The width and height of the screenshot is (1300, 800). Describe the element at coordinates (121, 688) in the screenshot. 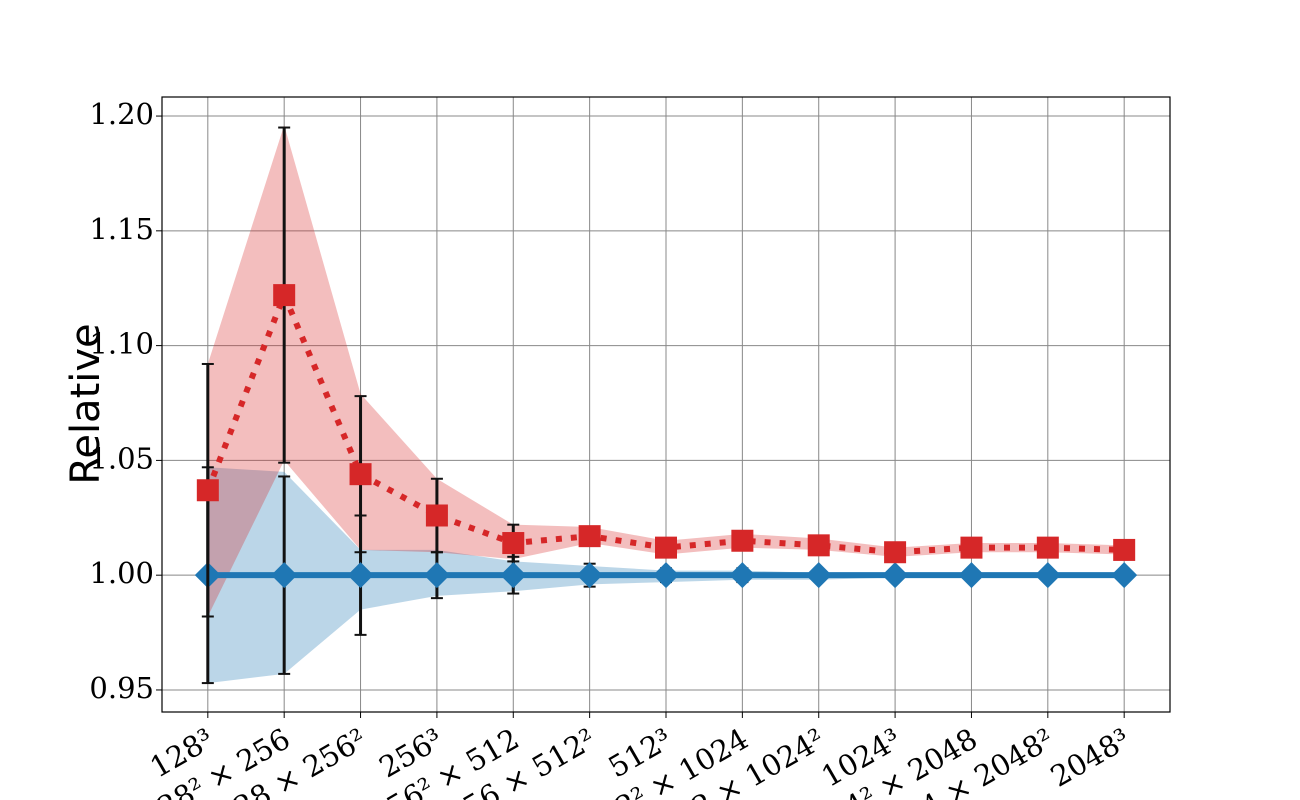

I see `y-tick-label: 0.95` at that location.